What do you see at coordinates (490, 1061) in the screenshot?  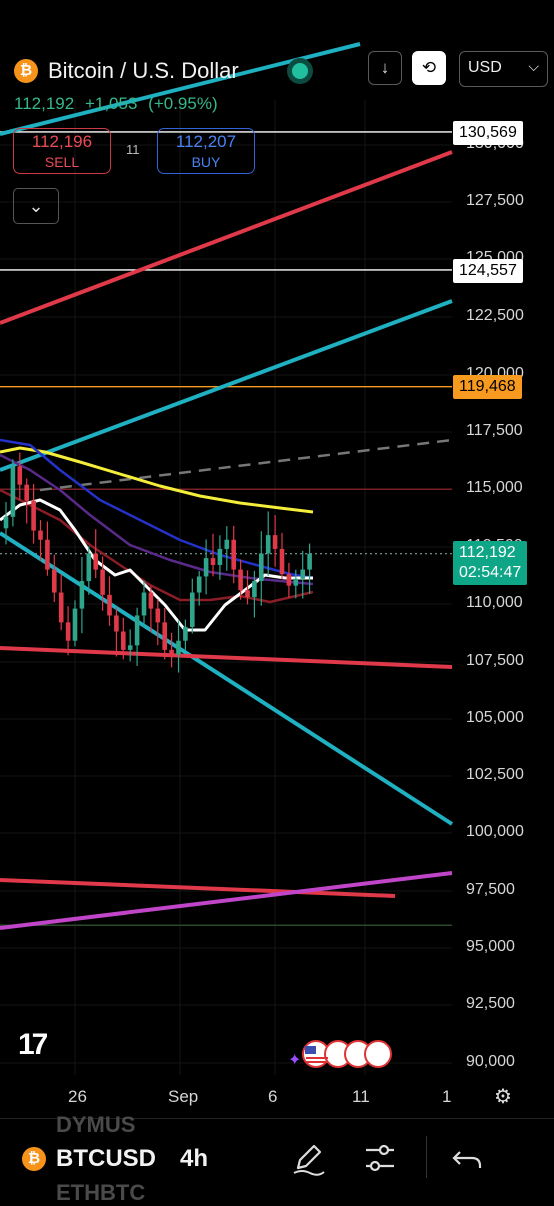 I see `price-tick: 90,000` at bounding box center [490, 1061].